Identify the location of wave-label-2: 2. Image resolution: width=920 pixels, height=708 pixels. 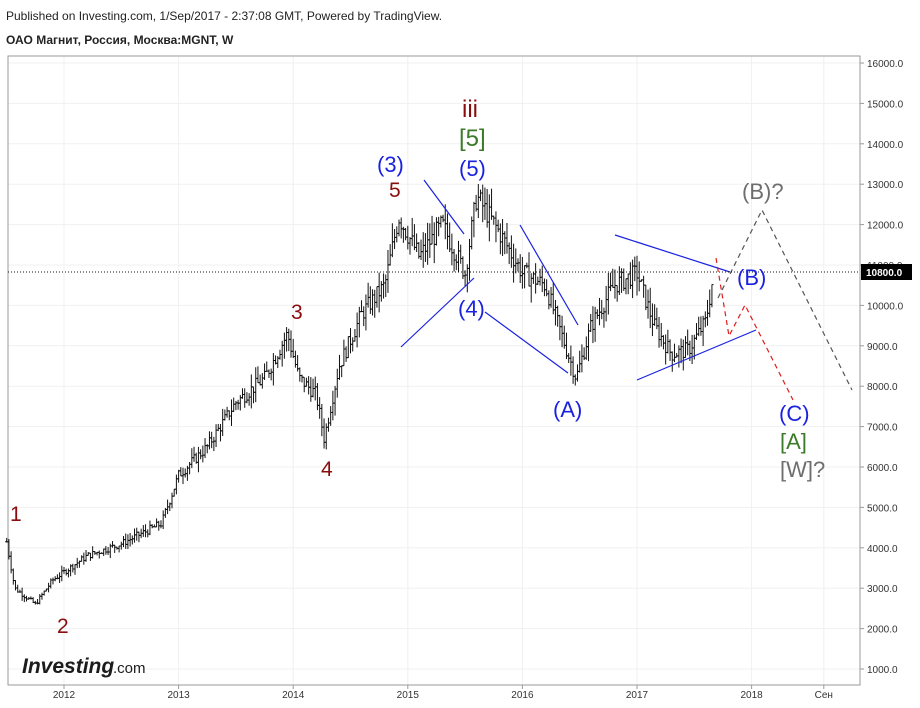
(63, 626).